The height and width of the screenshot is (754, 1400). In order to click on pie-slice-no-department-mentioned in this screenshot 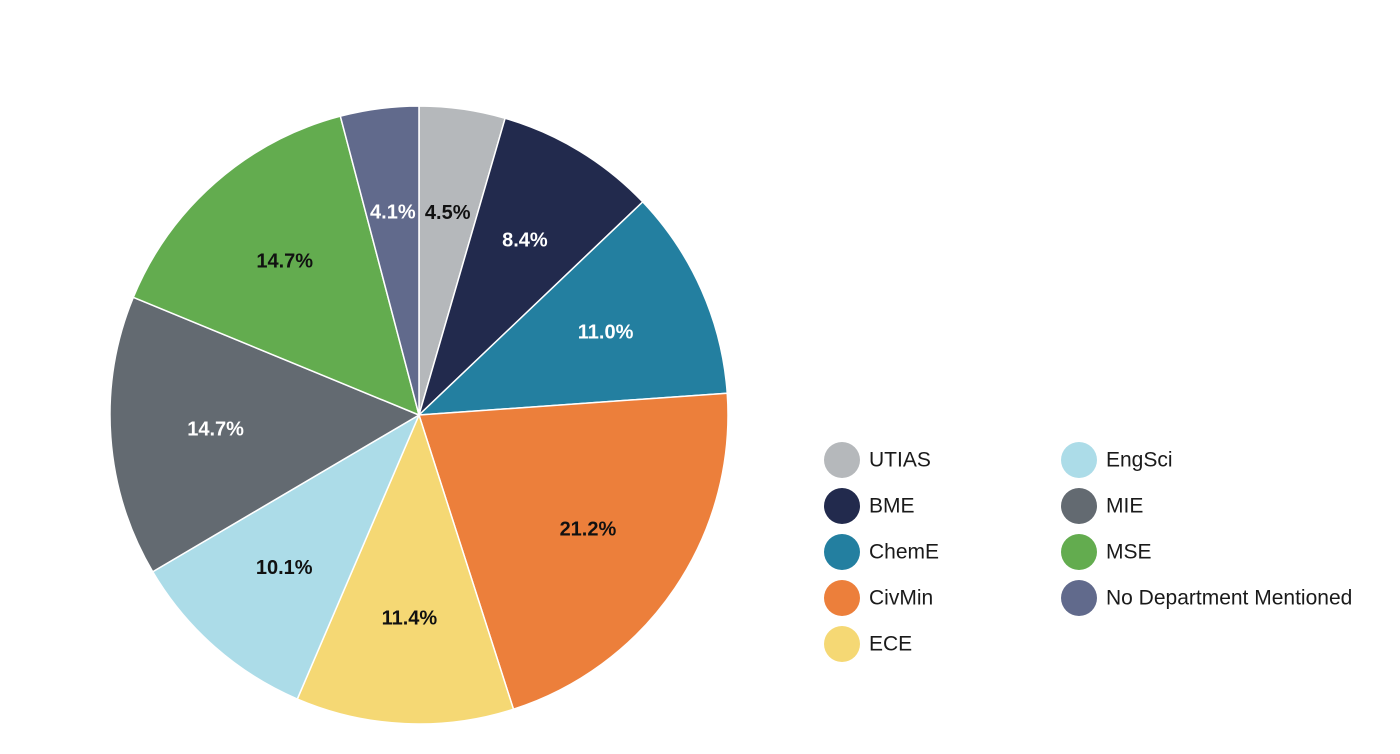, I will do `click(379, 260)`.